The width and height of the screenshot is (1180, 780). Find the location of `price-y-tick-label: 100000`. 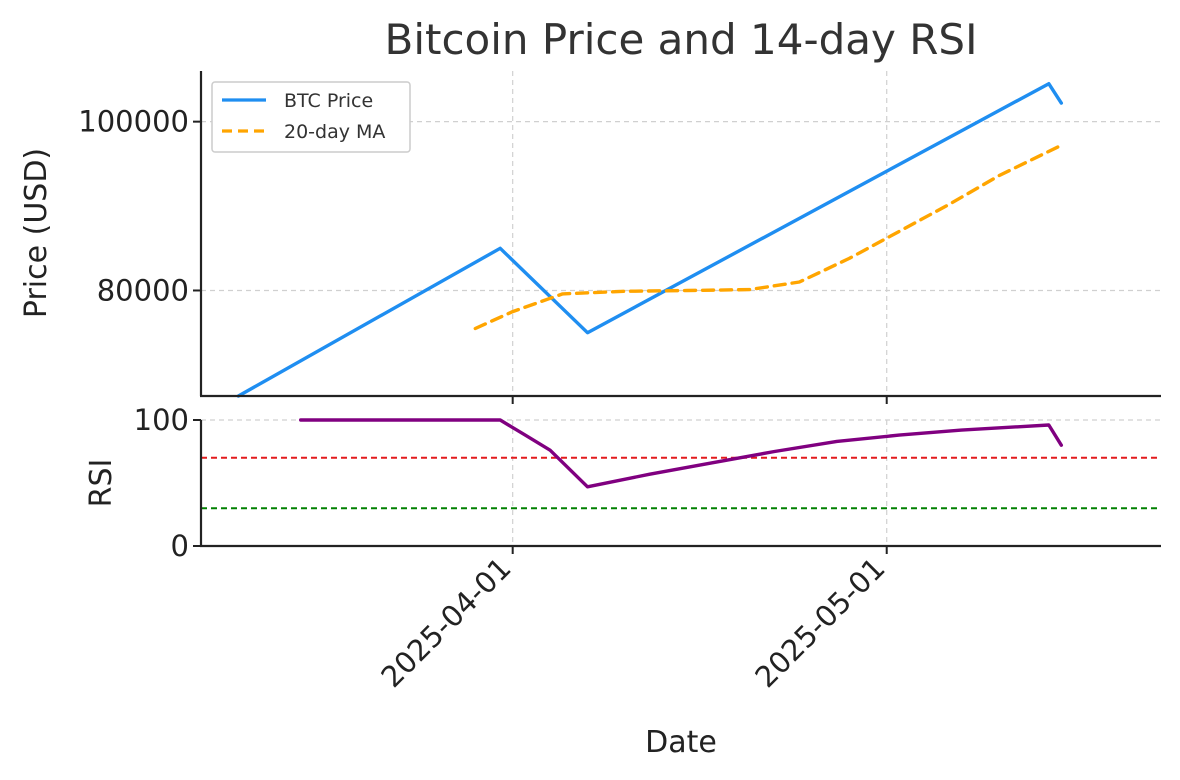

price-y-tick-label: 100000 is located at coordinates (133, 122).